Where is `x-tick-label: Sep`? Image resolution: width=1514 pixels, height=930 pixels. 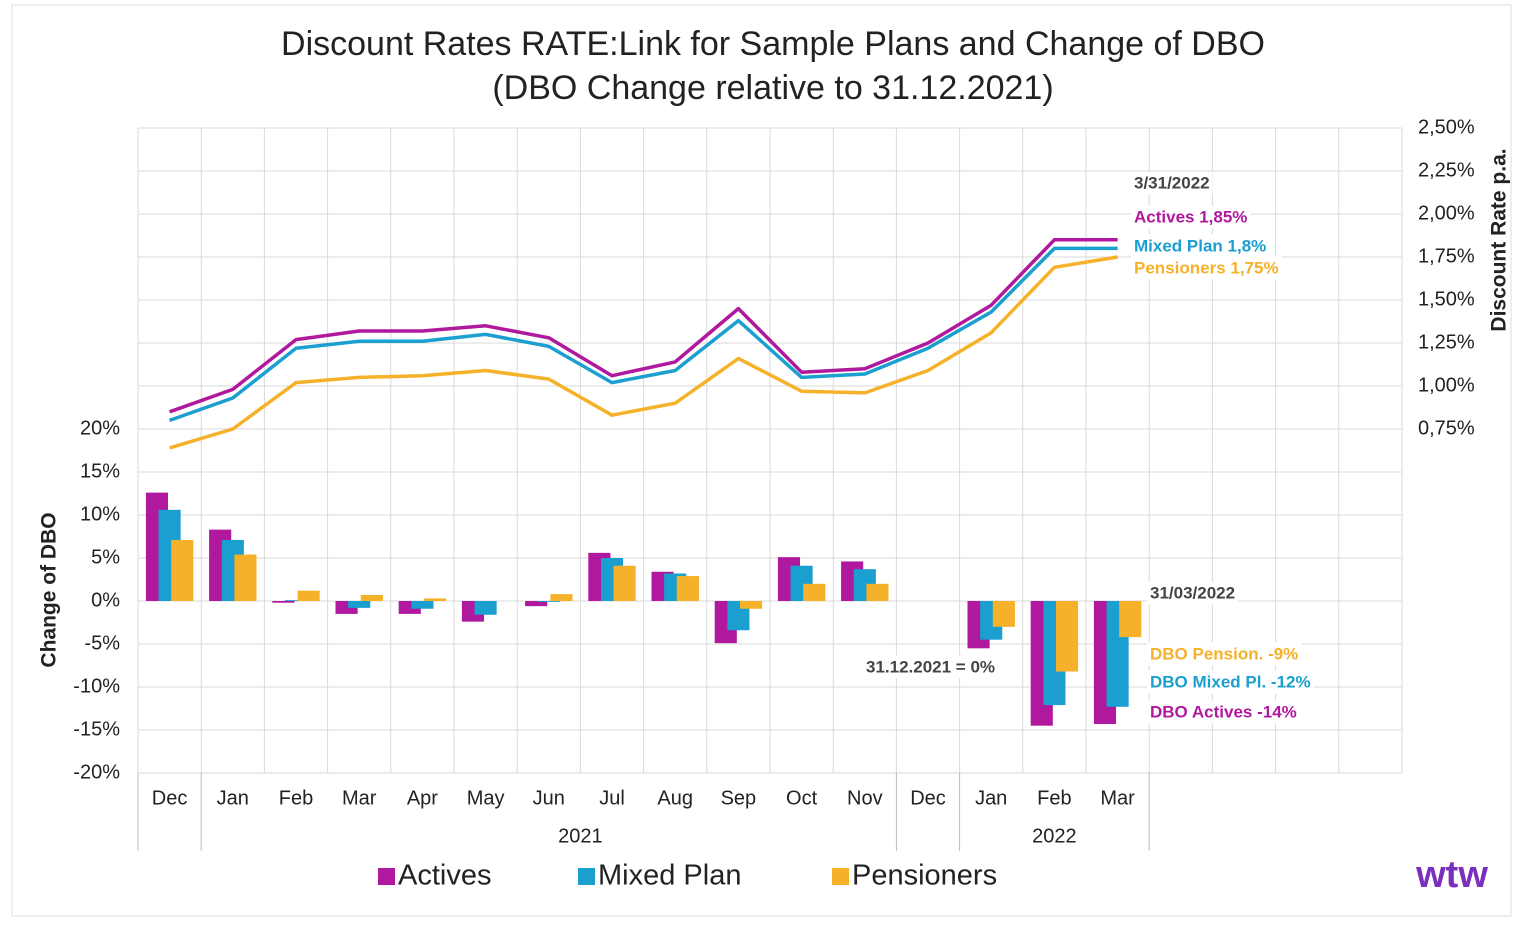
x-tick-label: Sep is located at coordinates (739, 798).